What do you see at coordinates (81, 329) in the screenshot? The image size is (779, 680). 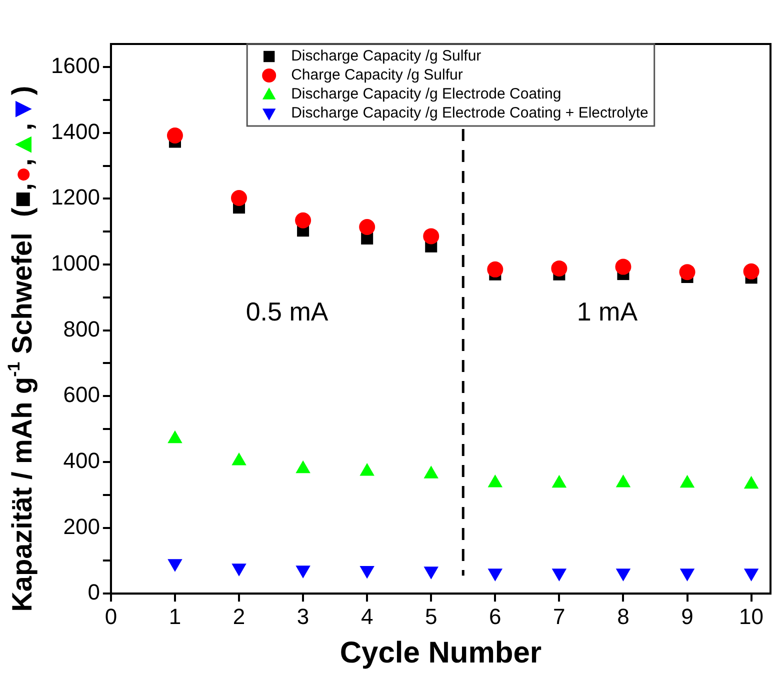 I see `y-tick-label: 800` at bounding box center [81, 329].